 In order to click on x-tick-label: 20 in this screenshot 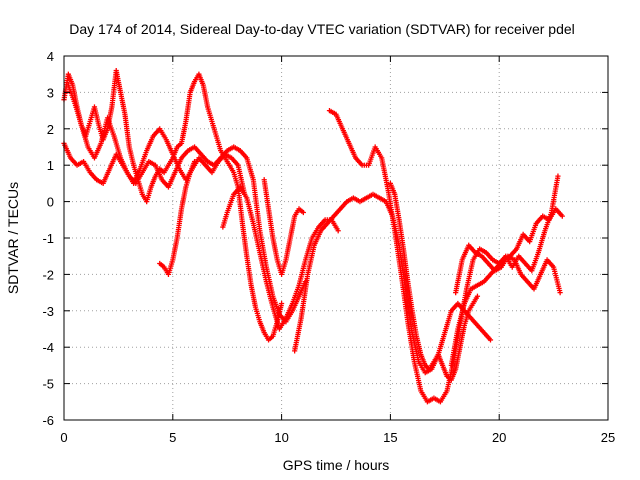, I will do `click(499, 437)`.